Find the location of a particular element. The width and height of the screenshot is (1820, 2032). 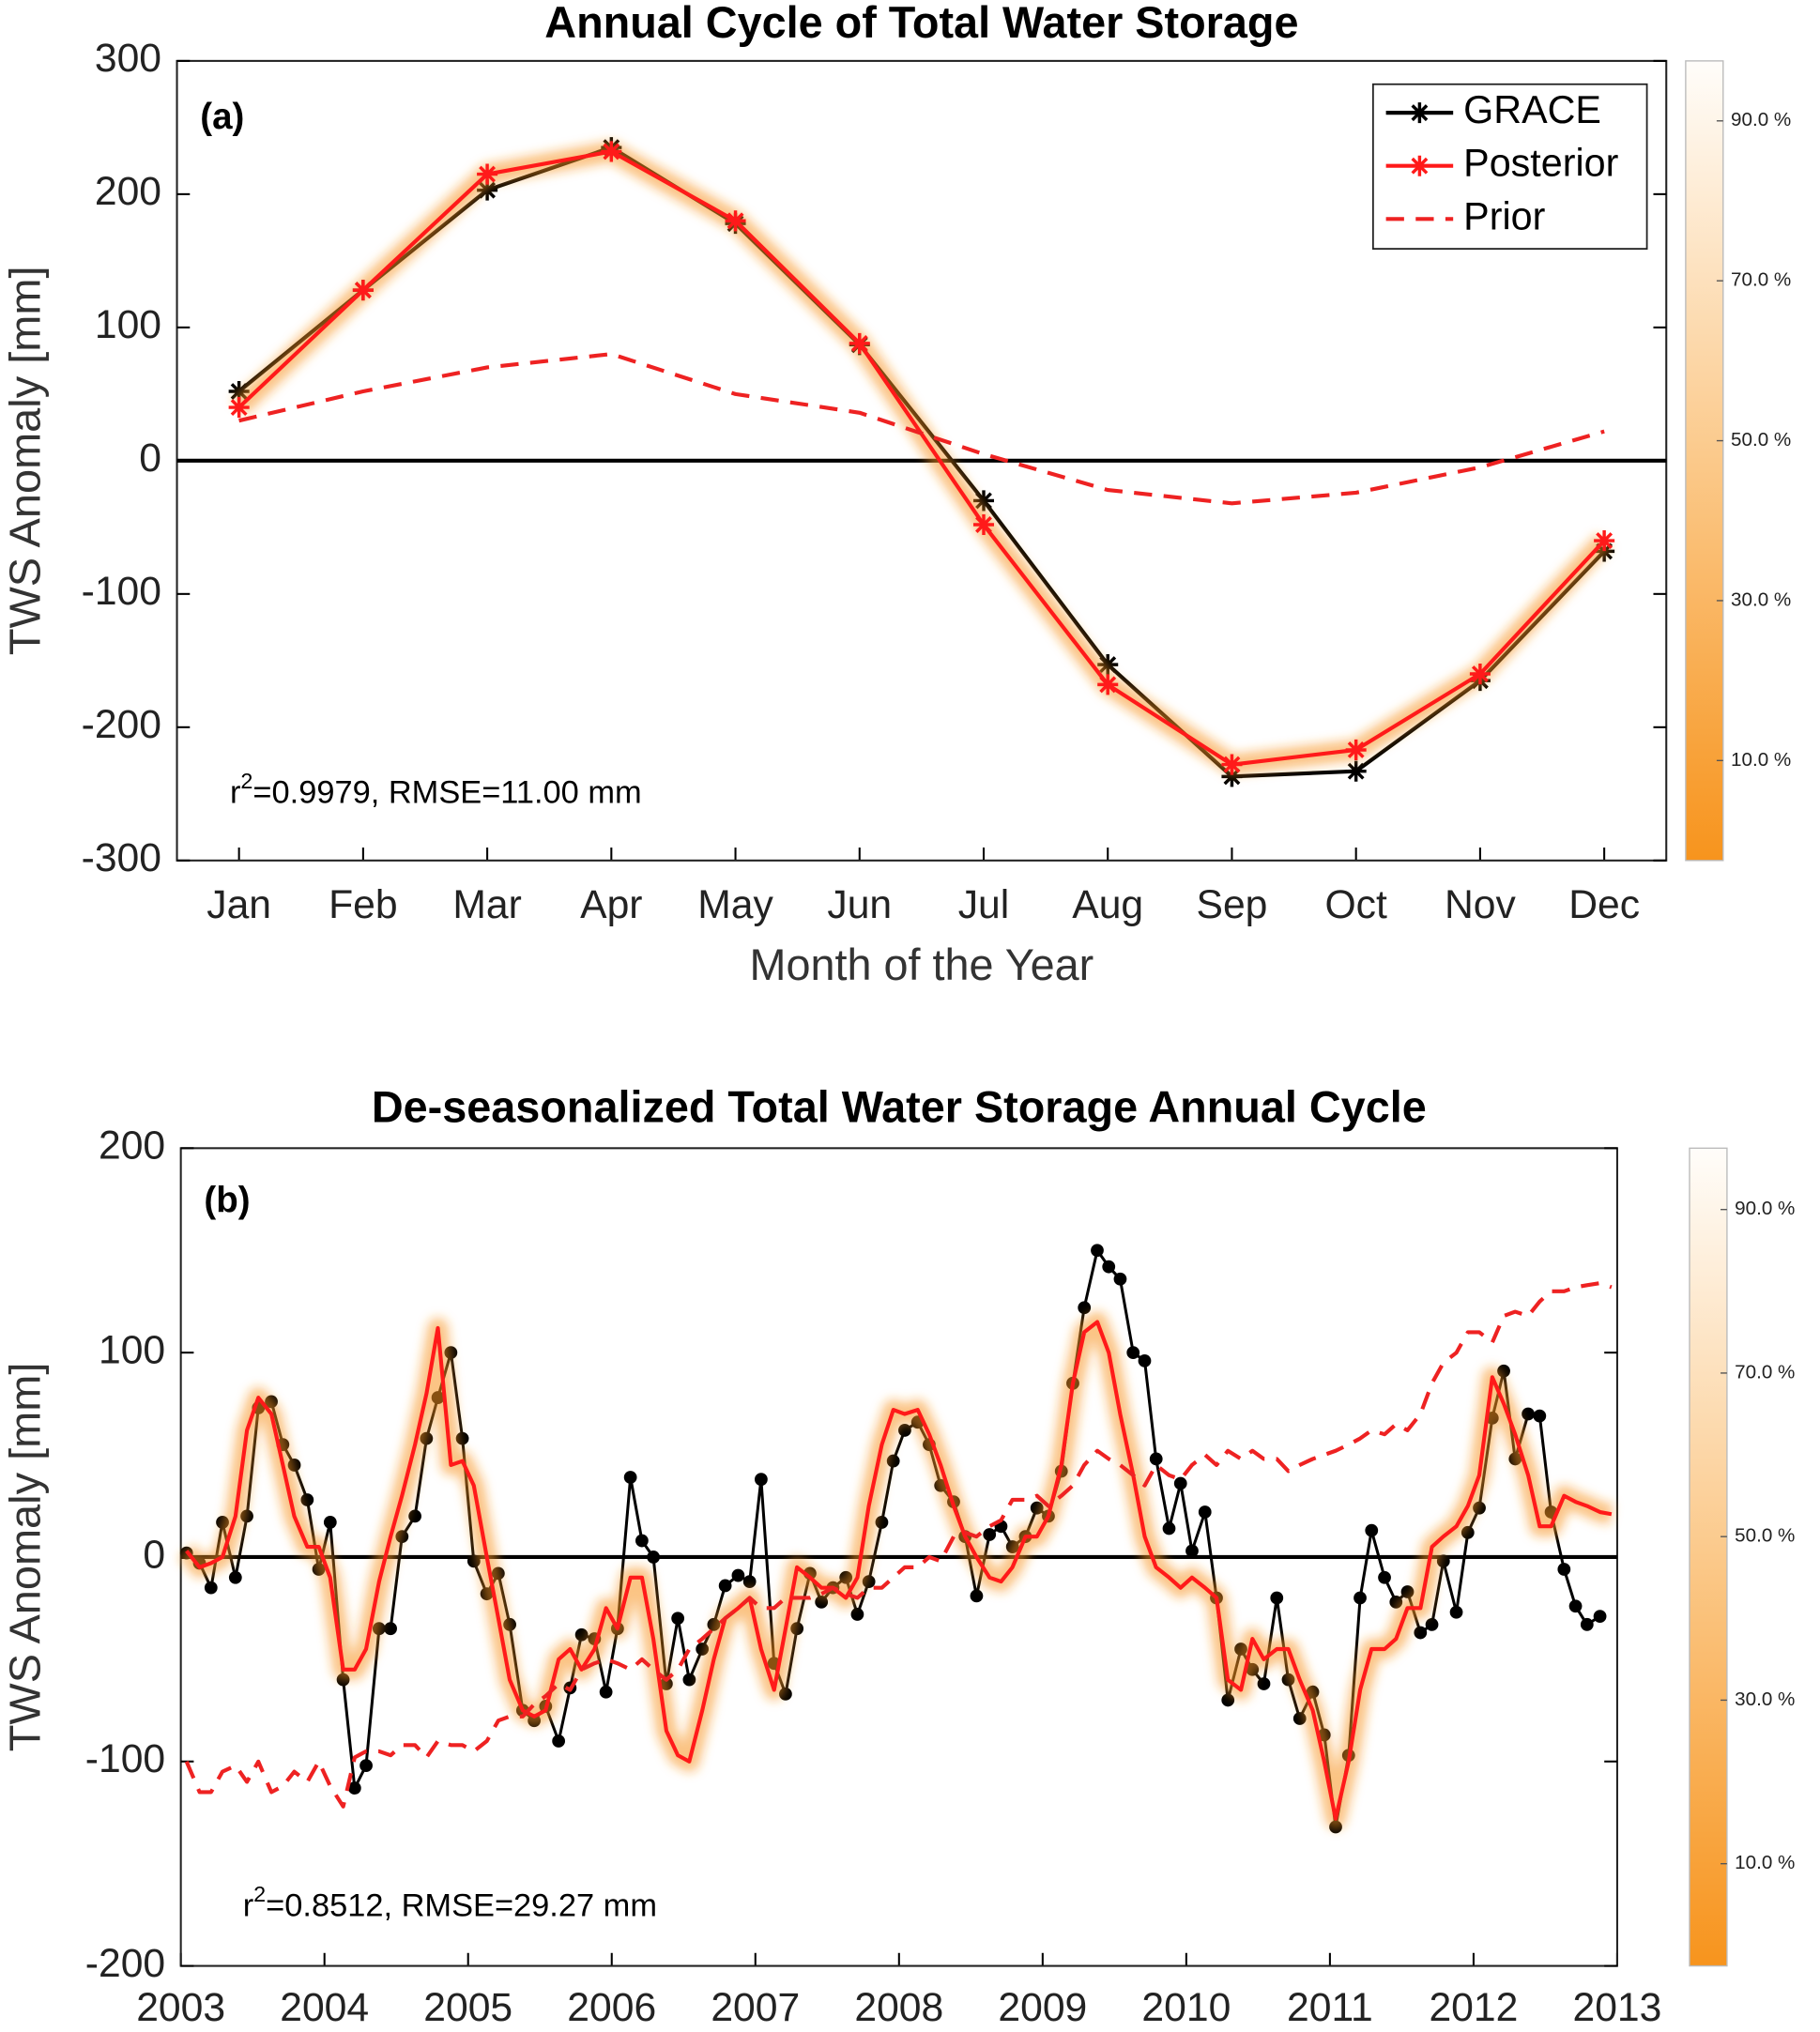

x-tick-label: Feb is located at coordinates (363, 904).